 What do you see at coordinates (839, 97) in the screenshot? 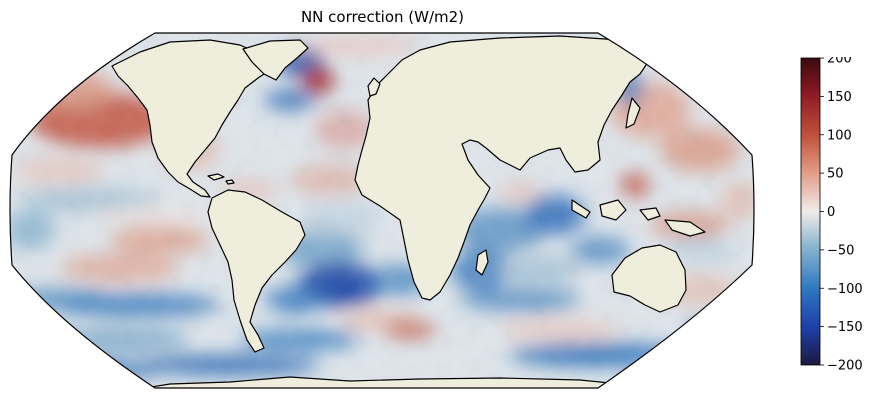
I see `colorbar-tick-label: 150` at bounding box center [839, 97].